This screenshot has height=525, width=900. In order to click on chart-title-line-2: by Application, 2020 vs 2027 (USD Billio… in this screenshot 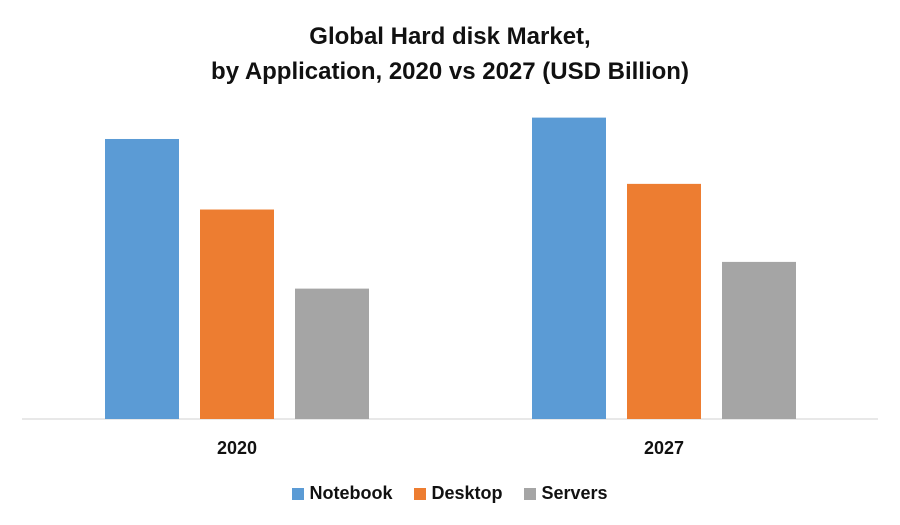, I will do `click(450, 71)`.